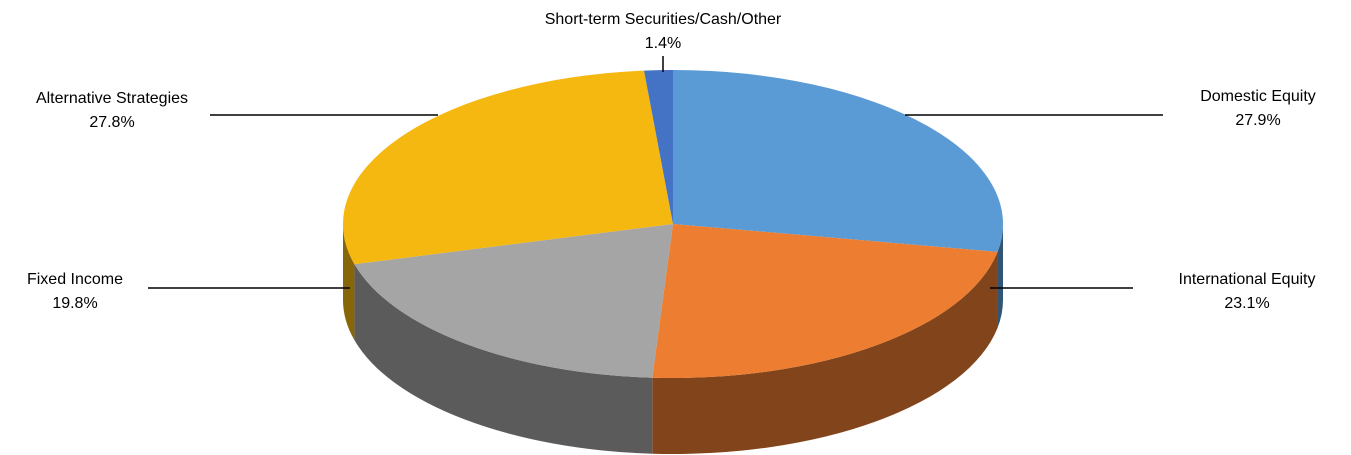  What do you see at coordinates (1247, 279) in the screenshot?
I see `slice-label: International Equity` at bounding box center [1247, 279].